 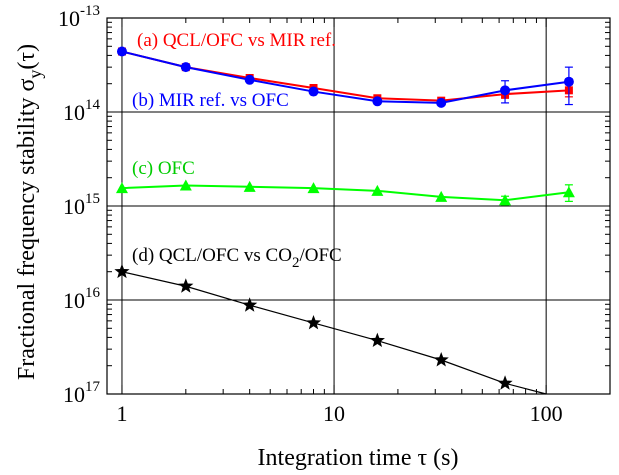 What do you see at coordinates (546, 413) in the screenshot?
I see `x-tick-label: 100` at bounding box center [546, 413].